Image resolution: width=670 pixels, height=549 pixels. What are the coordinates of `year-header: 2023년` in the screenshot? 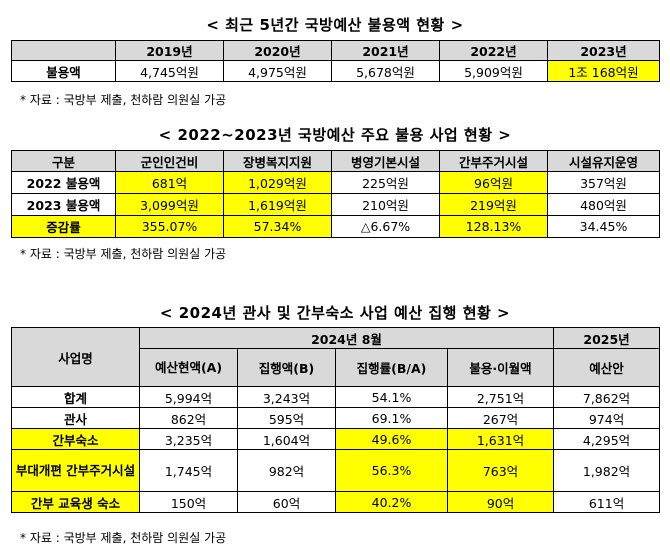 It's located at (603, 50).